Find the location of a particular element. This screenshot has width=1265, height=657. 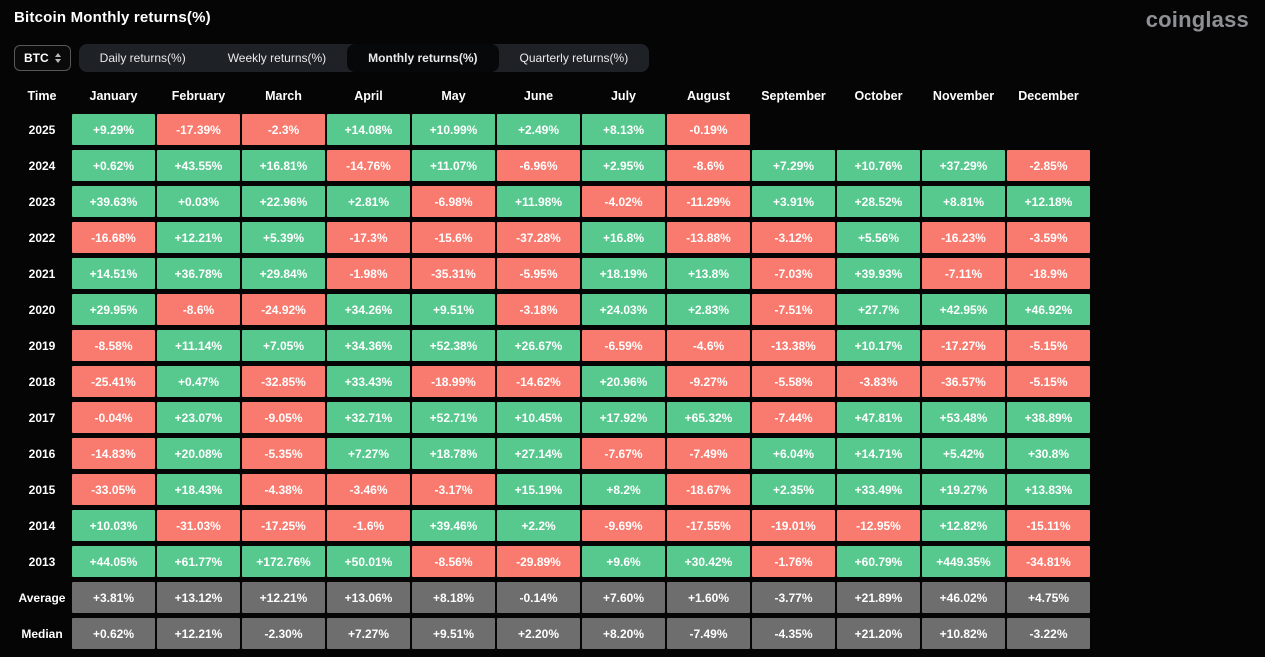

return-cell: +2.81% is located at coordinates (368, 201).